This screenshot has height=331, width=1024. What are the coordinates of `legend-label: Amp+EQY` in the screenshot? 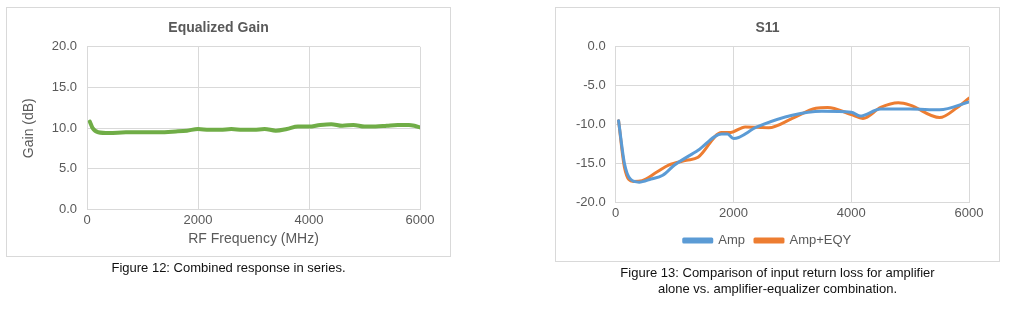 It's located at (820, 240).